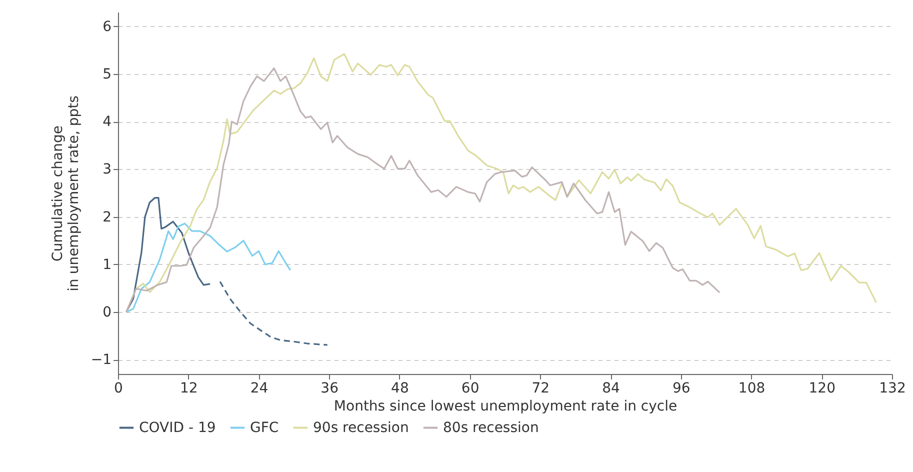 The width and height of the screenshot is (913, 472). I want to click on y-axis-title: Cumulative change in unemployment rate, ppts, so click(66, 194).